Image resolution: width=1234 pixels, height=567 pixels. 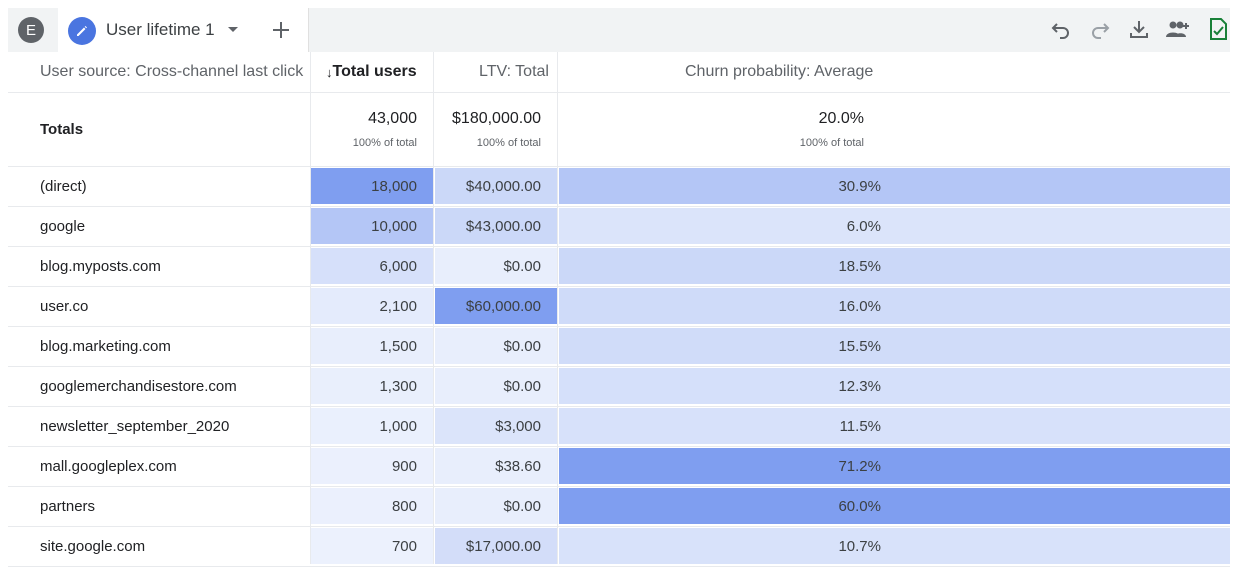 I want to click on source-cell: partners, so click(x=68, y=506).